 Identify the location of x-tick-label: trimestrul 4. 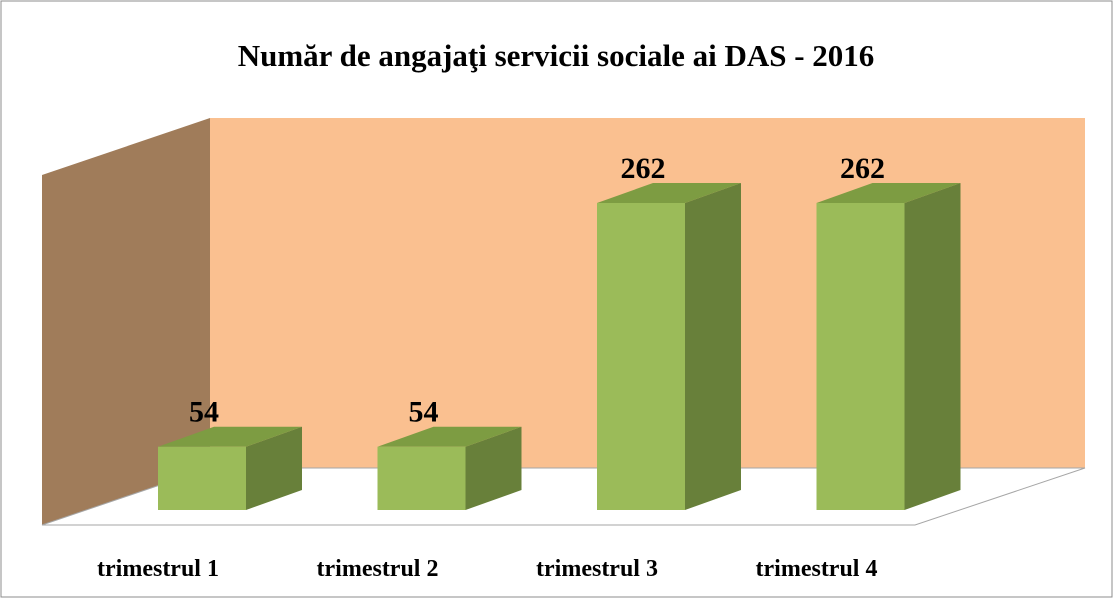
(817, 569).